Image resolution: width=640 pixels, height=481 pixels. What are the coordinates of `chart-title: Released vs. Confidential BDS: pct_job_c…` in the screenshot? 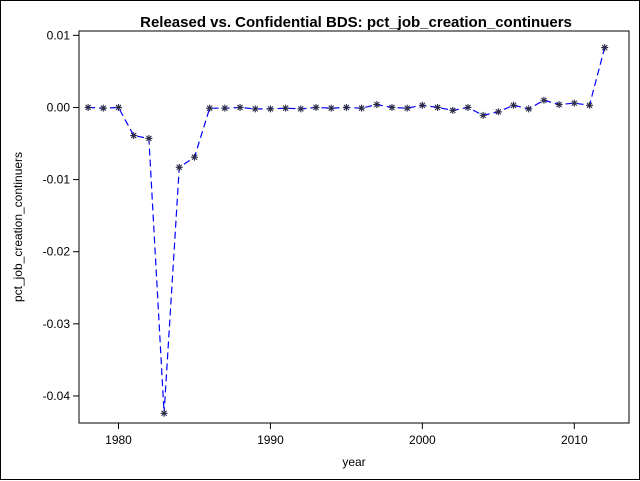 It's located at (356, 22).